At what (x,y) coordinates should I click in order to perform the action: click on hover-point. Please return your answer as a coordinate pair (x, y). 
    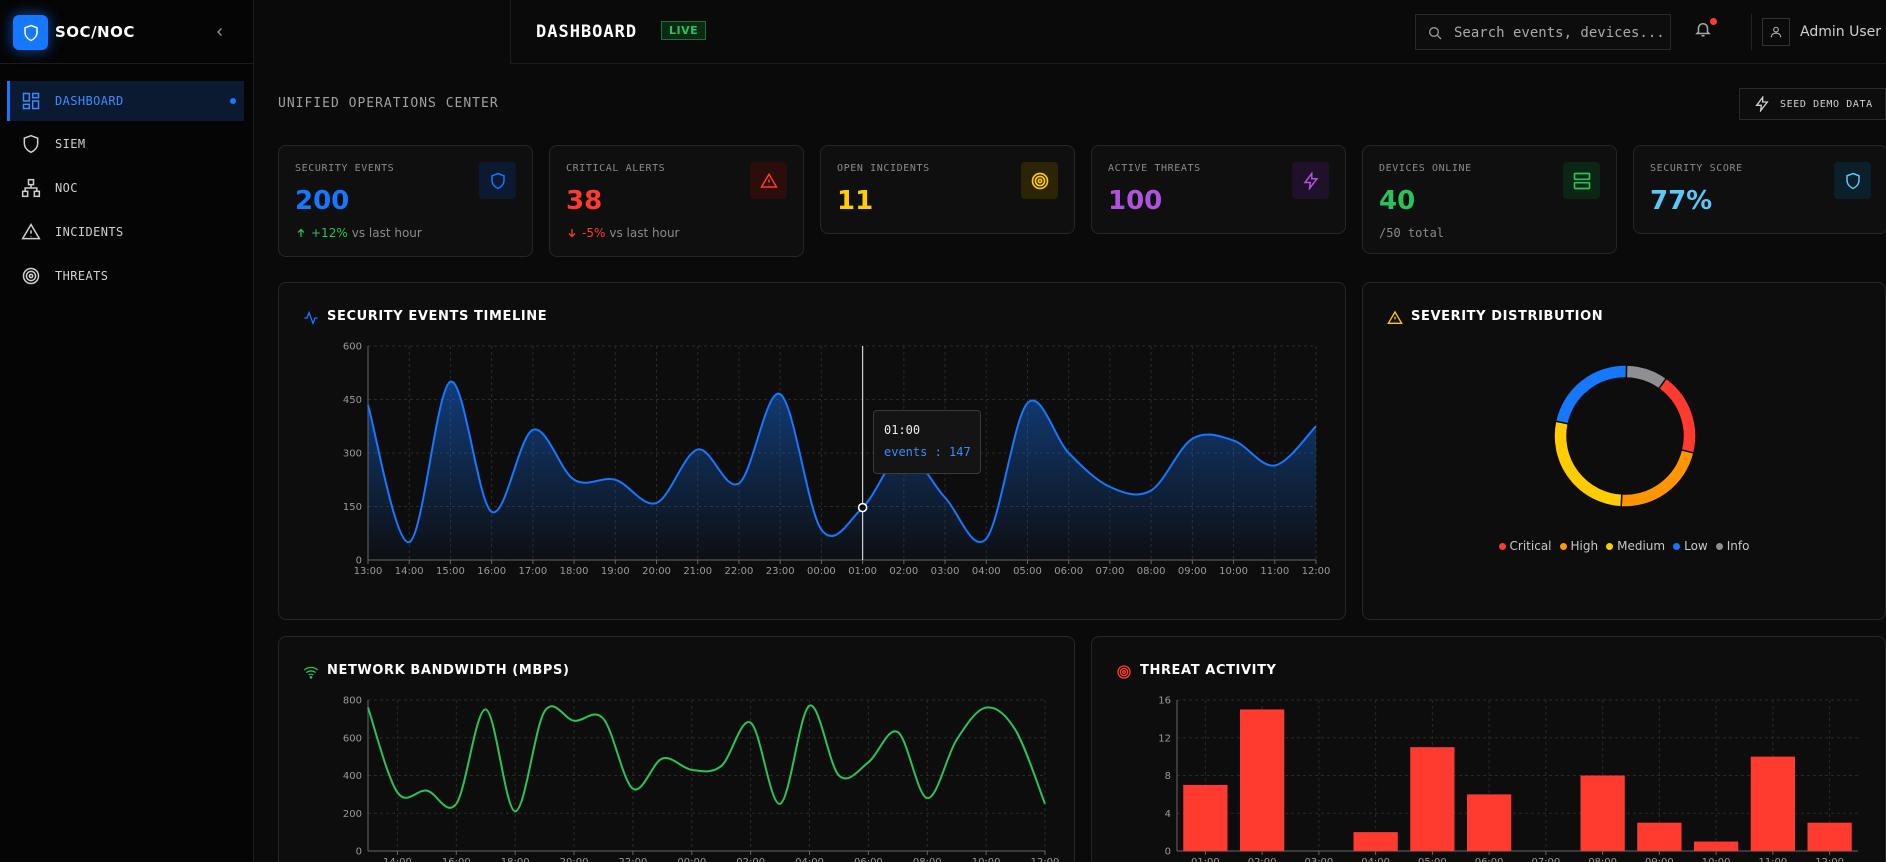
    Looking at the image, I should click on (862, 507).